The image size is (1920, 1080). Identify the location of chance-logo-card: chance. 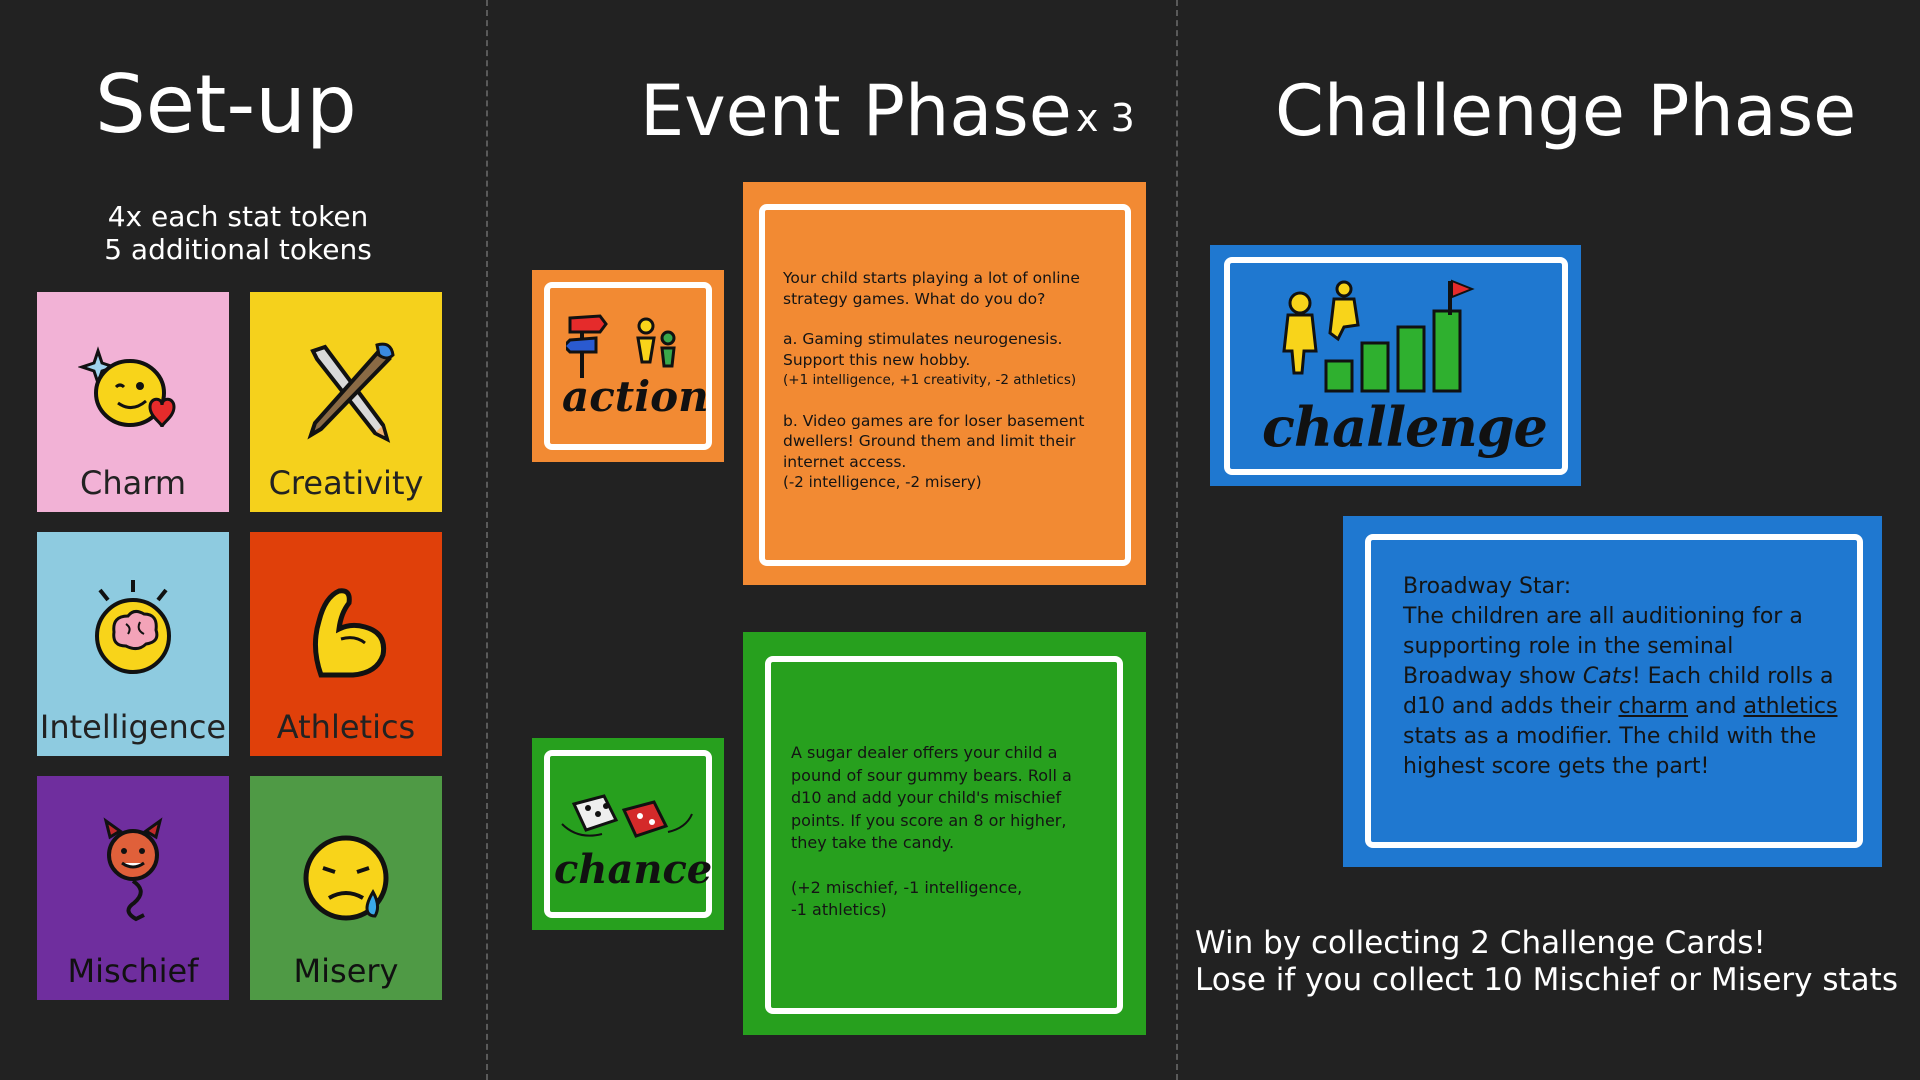
(628, 834).